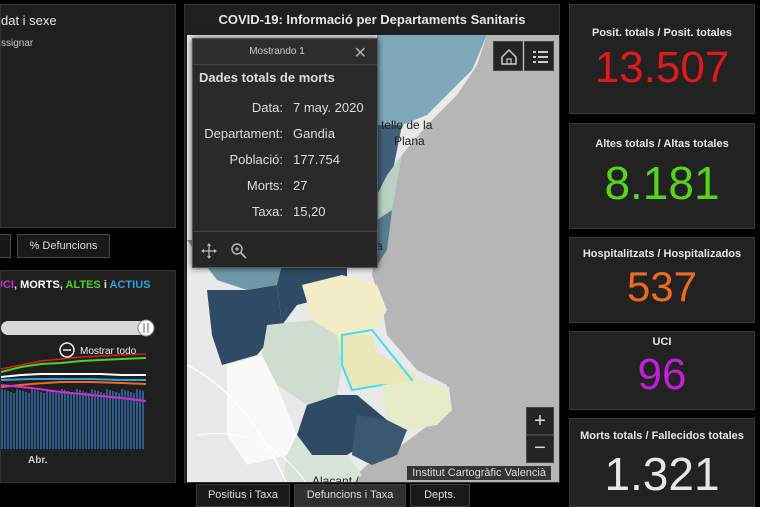  I want to click on tab-depts: Depts., so click(440, 495).